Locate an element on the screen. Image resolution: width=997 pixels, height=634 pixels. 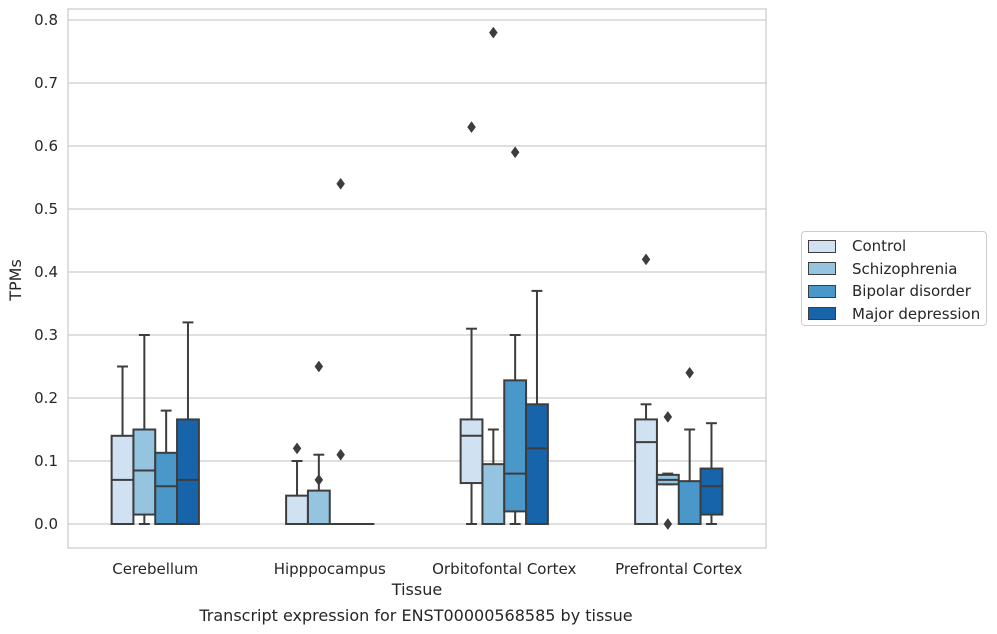
legend-label: Bipolar disorder is located at coordinates (911, 291).